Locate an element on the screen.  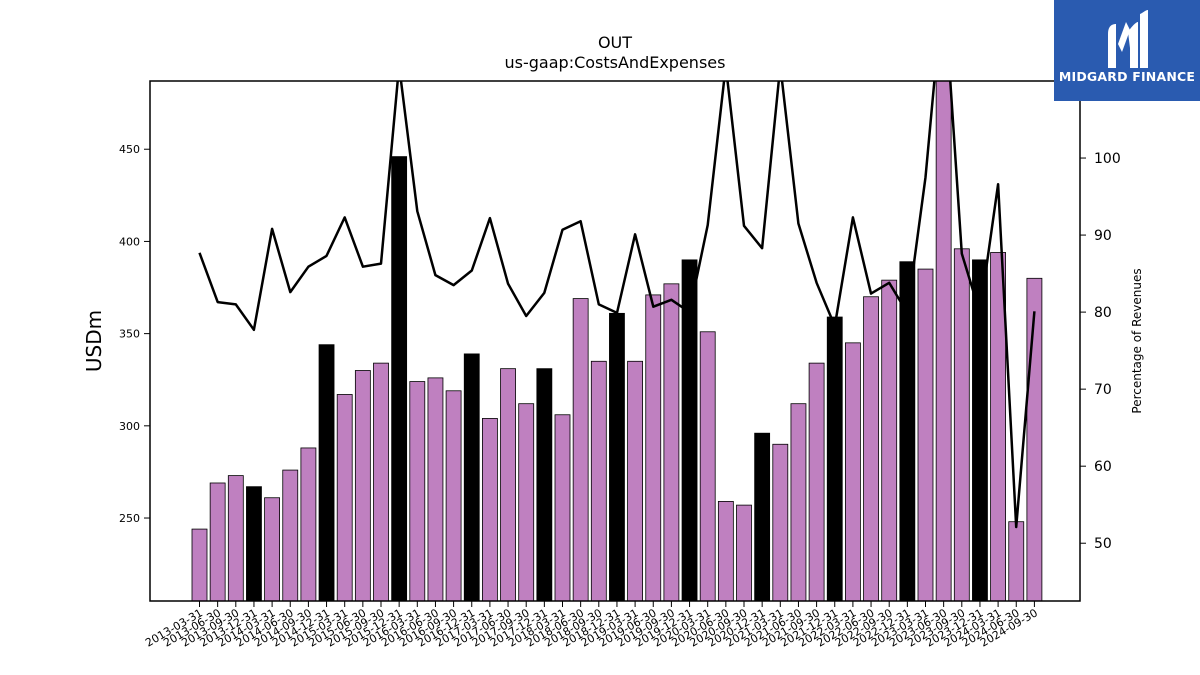
y2-tick-label: 80 is located at coordinates (1103, 313).